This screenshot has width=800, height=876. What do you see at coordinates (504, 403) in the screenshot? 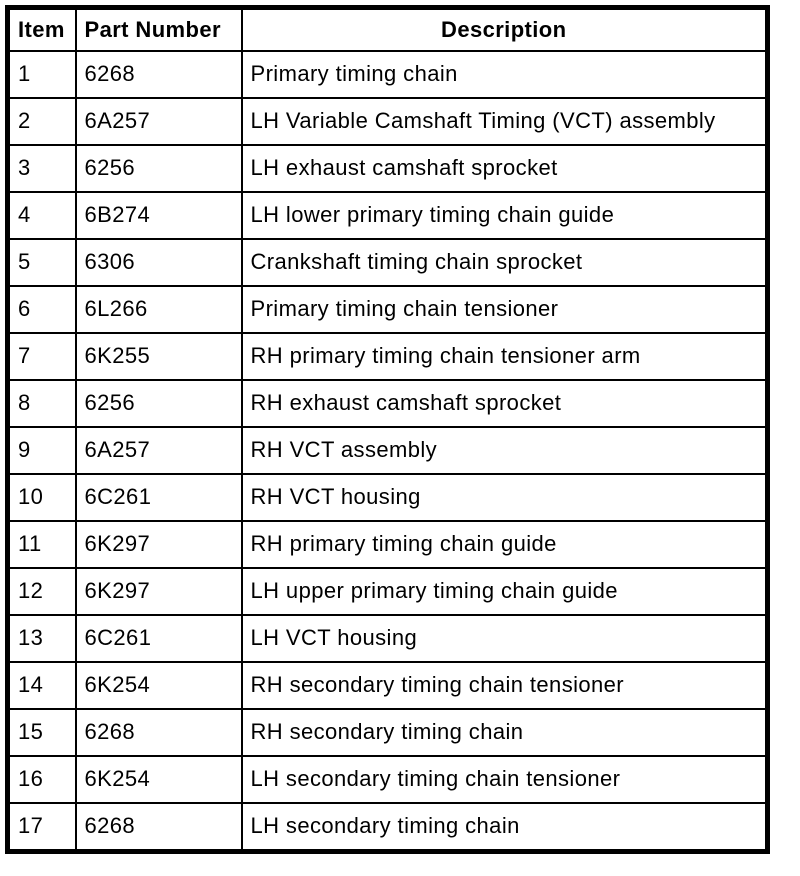
I see `description-cell: RH exhaust camshaft sprocket` at bounding box center [504, 403].